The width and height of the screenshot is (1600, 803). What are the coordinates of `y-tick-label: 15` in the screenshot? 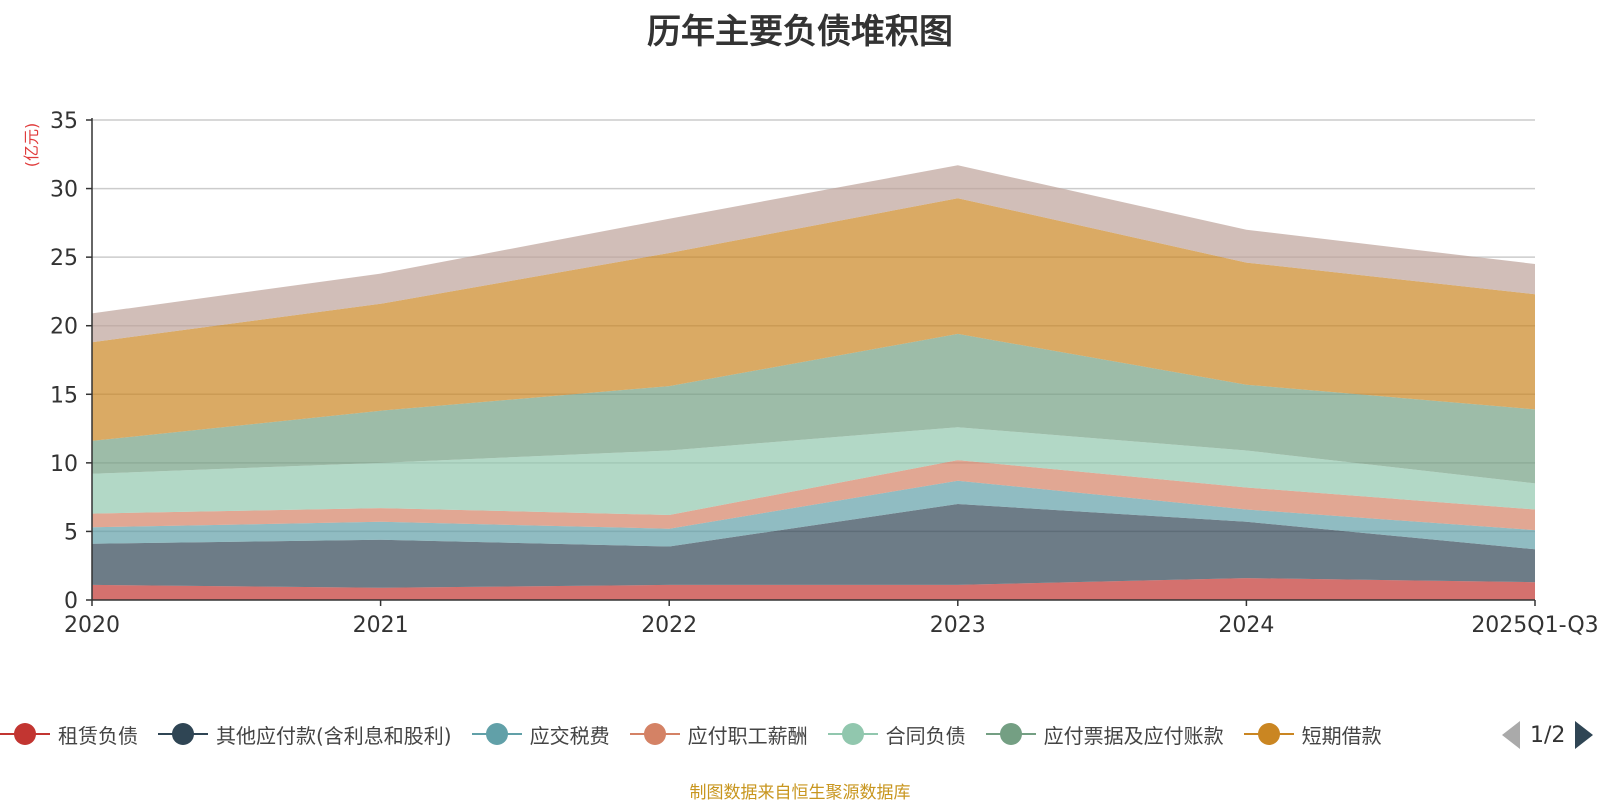 It's located at (64, 395).